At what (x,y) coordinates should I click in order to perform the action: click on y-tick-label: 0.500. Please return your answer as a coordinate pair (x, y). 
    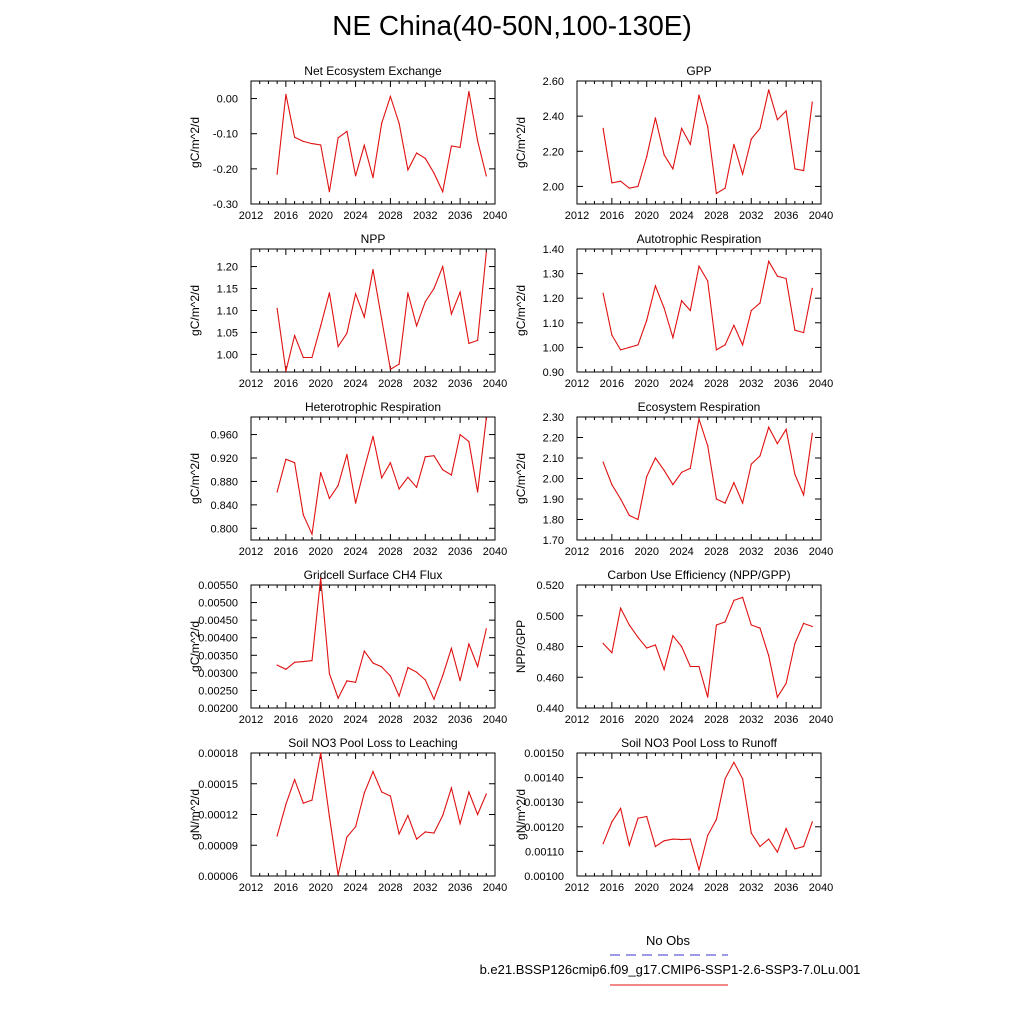
    Looking at the image, I should click on (550, 617).